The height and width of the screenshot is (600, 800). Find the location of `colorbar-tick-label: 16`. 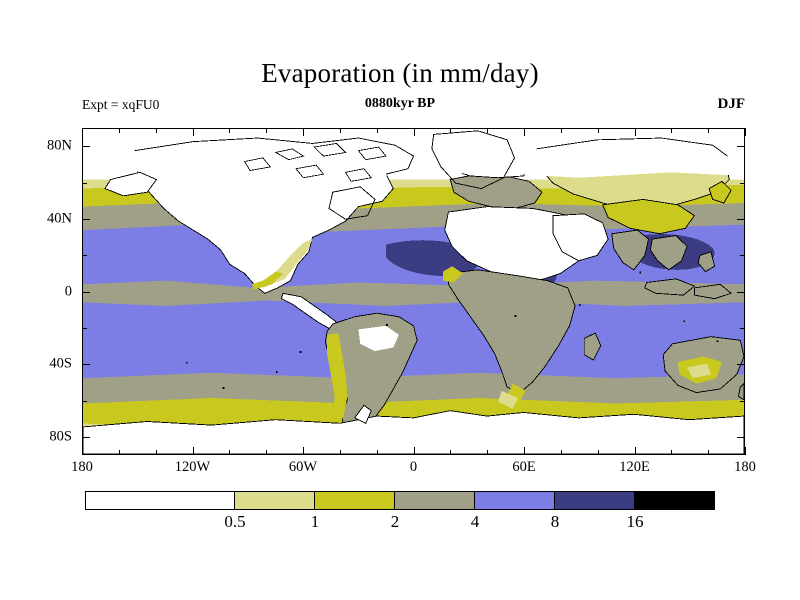

colorbar-tick-label: 16 is located at coordinates (635, 521).